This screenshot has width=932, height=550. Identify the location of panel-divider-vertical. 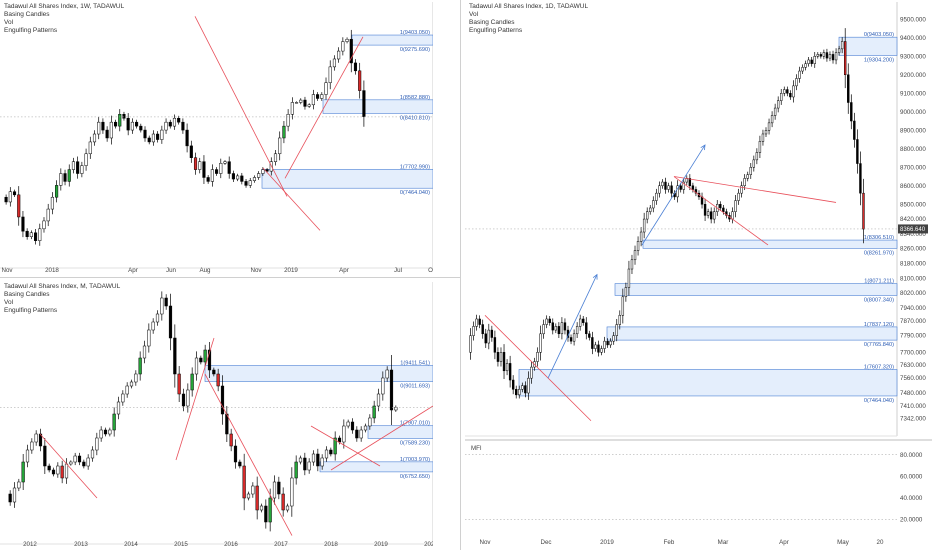
(460, 275).